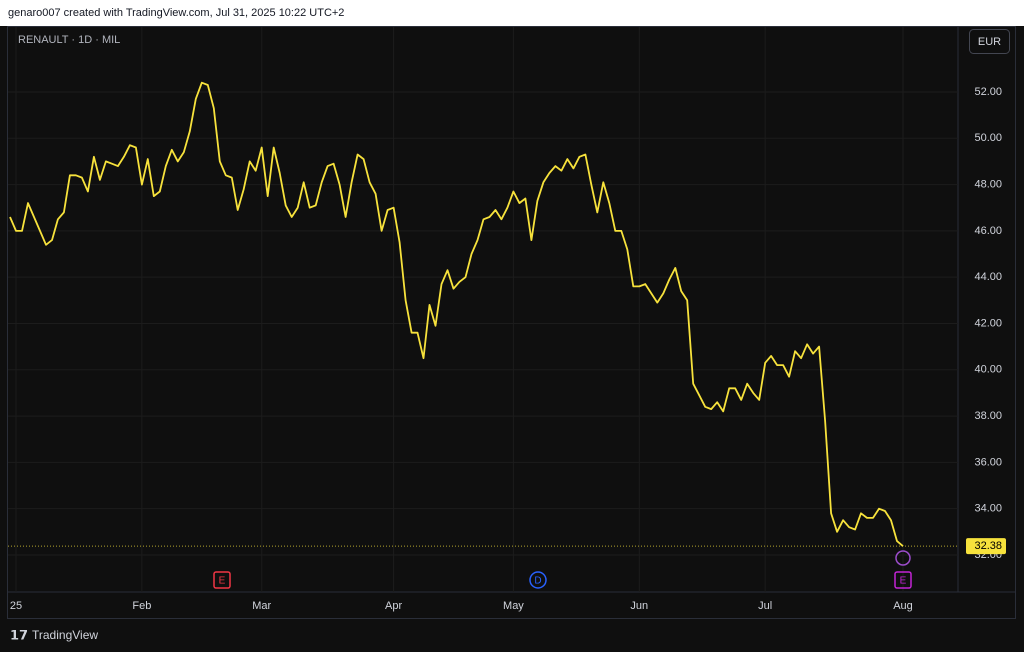  I want to click on chart-title: RENAULT · 1D · MIL, so click(69, 40).